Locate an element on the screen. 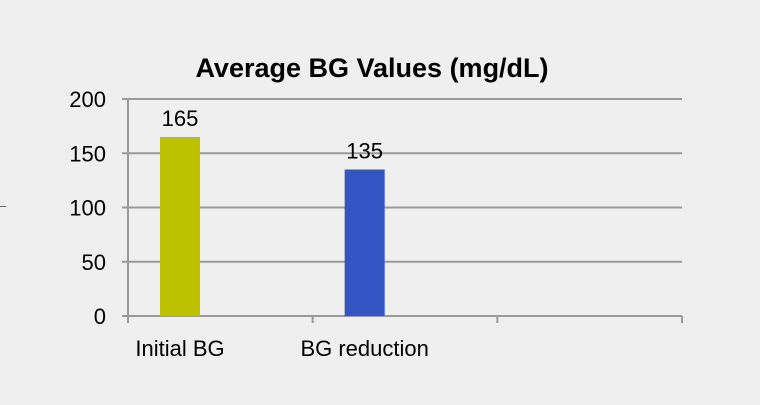  bars is located at coordinates (272, 226).